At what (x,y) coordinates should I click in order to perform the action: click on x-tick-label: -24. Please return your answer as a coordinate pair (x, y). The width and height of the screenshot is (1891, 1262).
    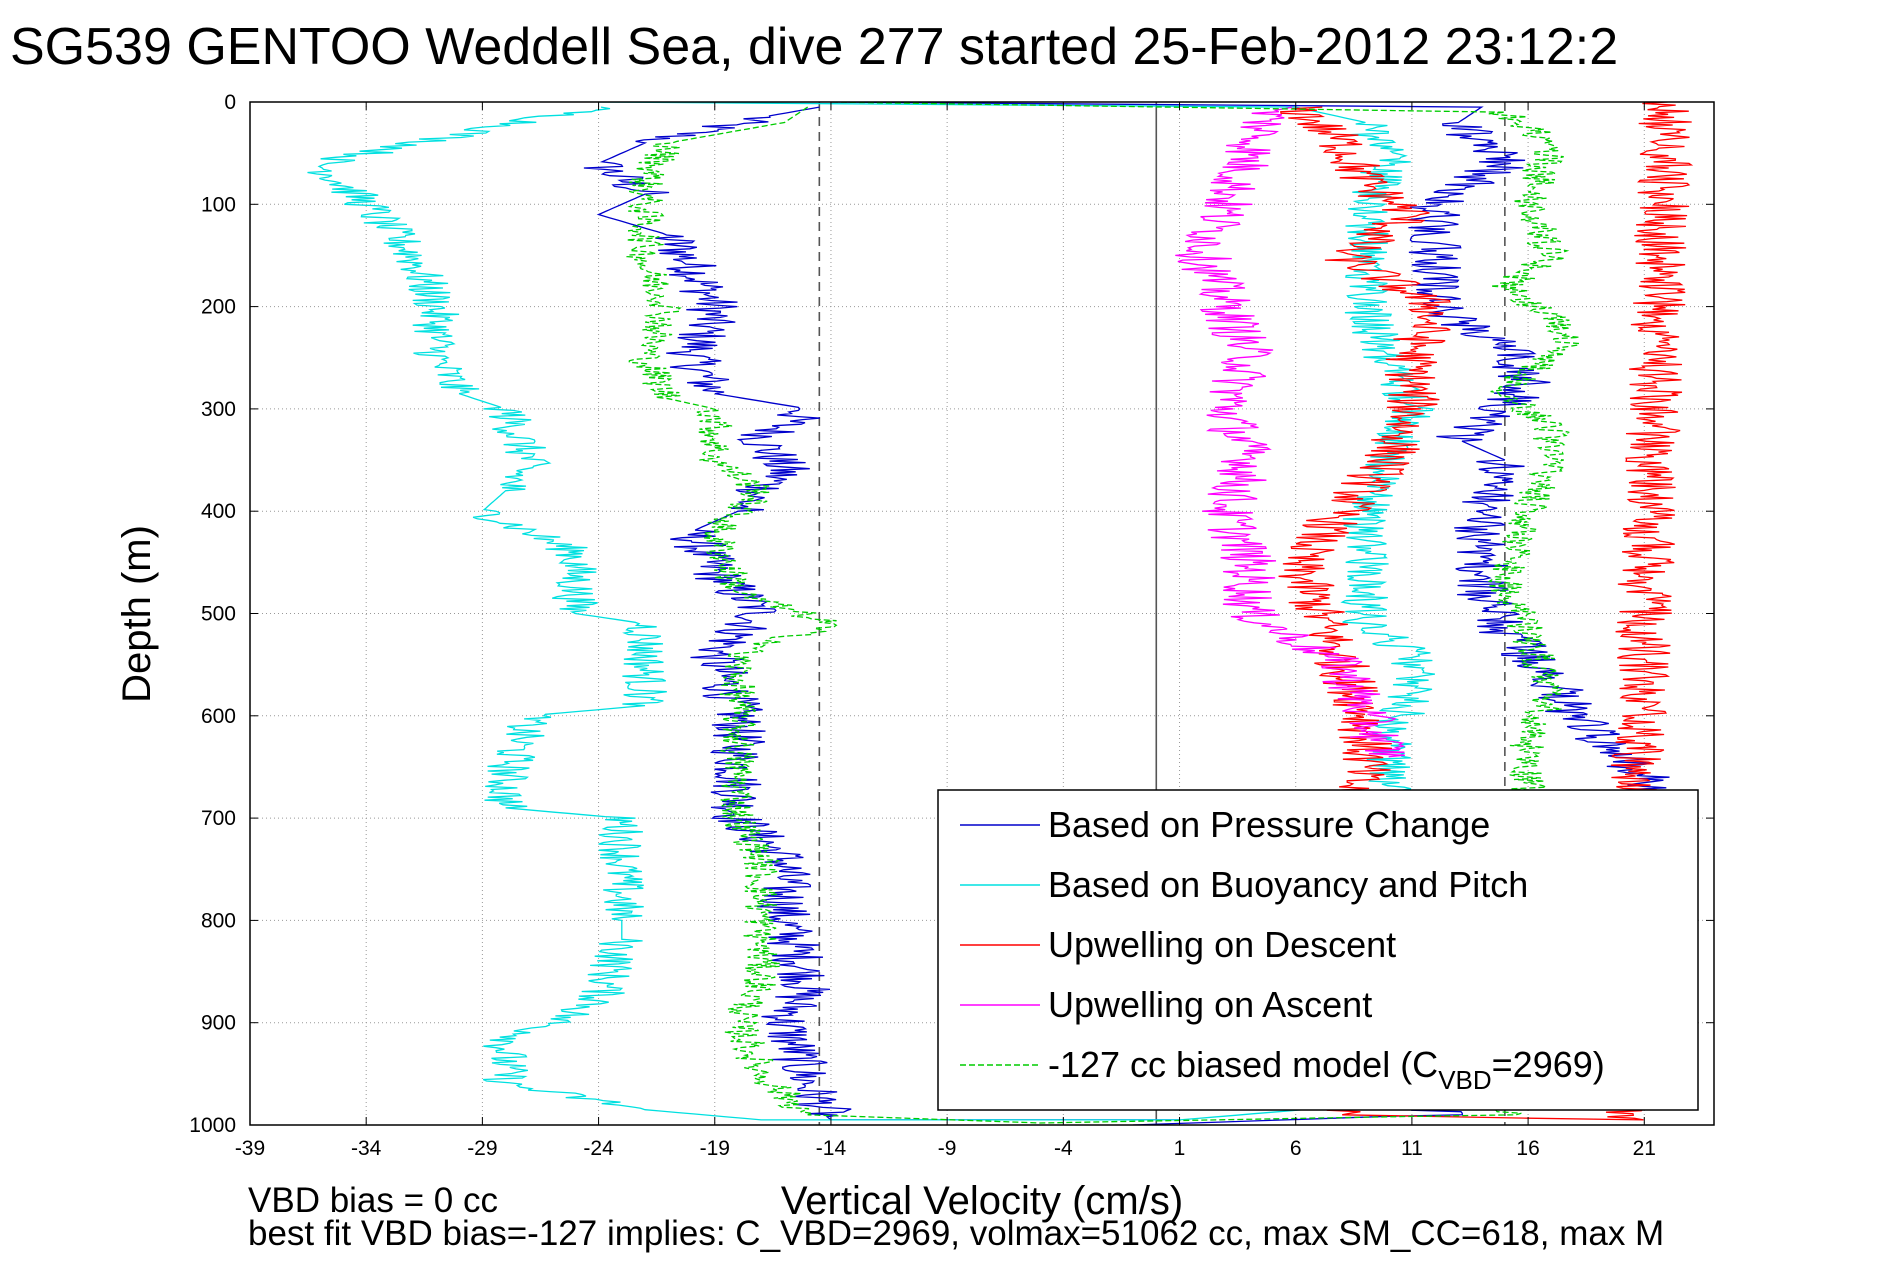
    Looking at the image, I should click on (598, 1148).